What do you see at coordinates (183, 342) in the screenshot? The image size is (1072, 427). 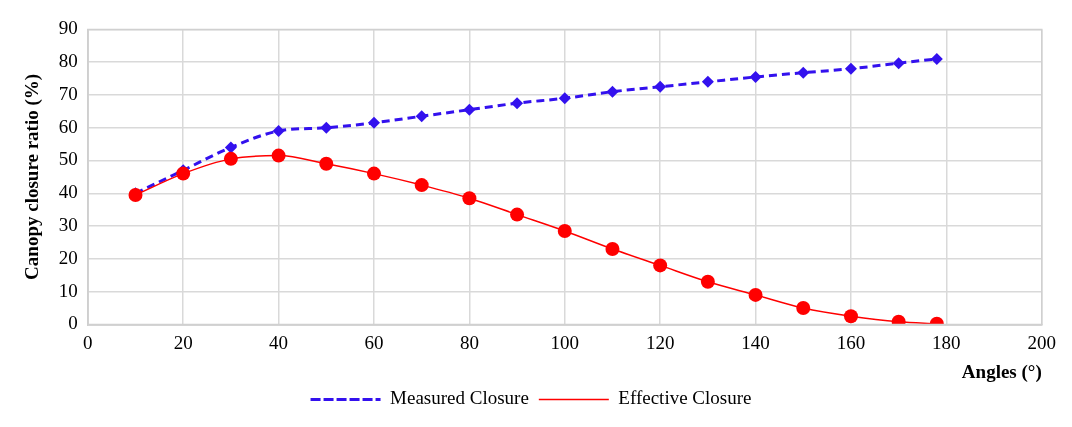 I see `x-tick-label: 20` at bounding box center [183, 342].